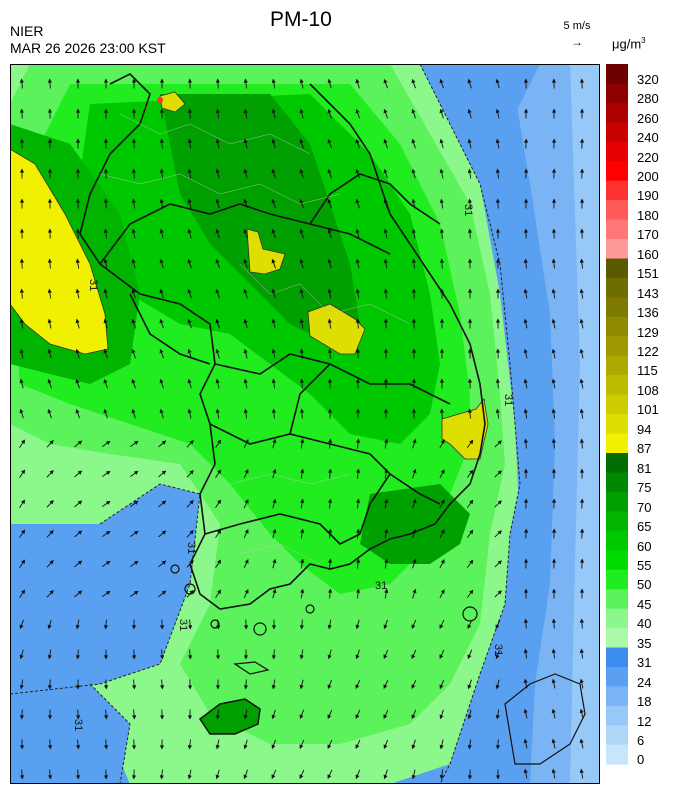 The height and width of the screenshot is (795, 673). What do you see at coordinates (641, 760) in the screenshot?
I see `legend-level-label: 0` at bounding box center [641, 760].